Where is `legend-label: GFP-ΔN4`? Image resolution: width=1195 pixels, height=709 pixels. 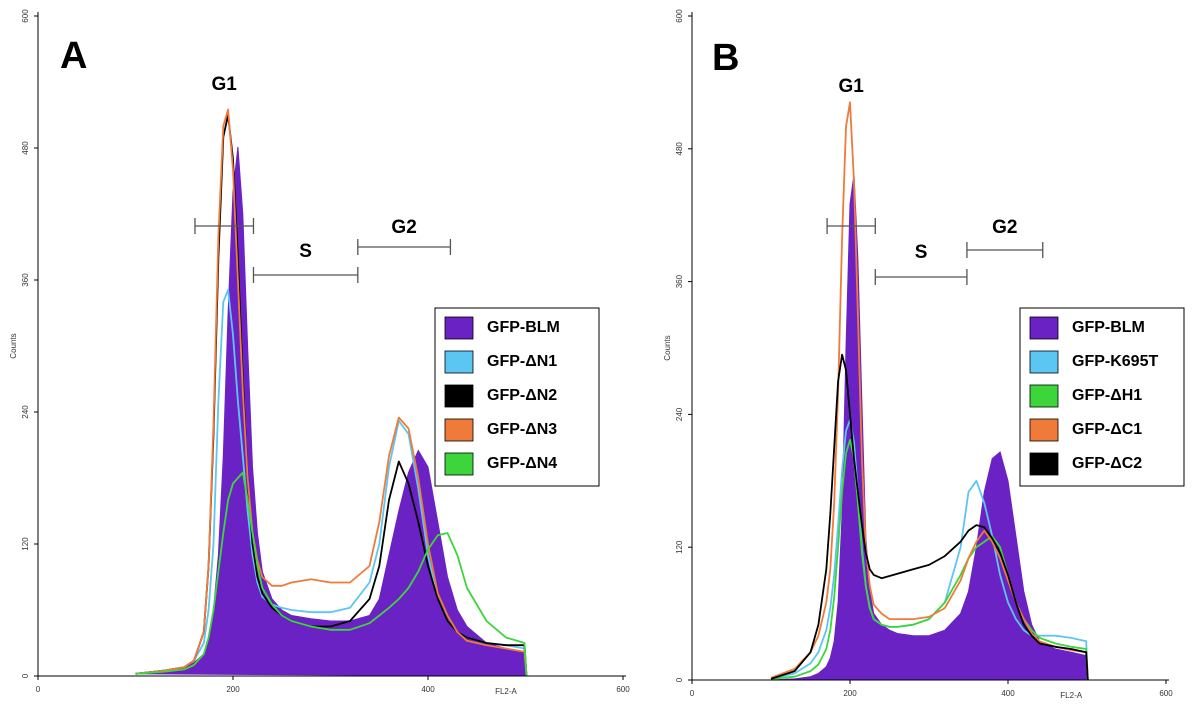 legend-label: GFP-ΔN4 is located at coordinates (522, 463).